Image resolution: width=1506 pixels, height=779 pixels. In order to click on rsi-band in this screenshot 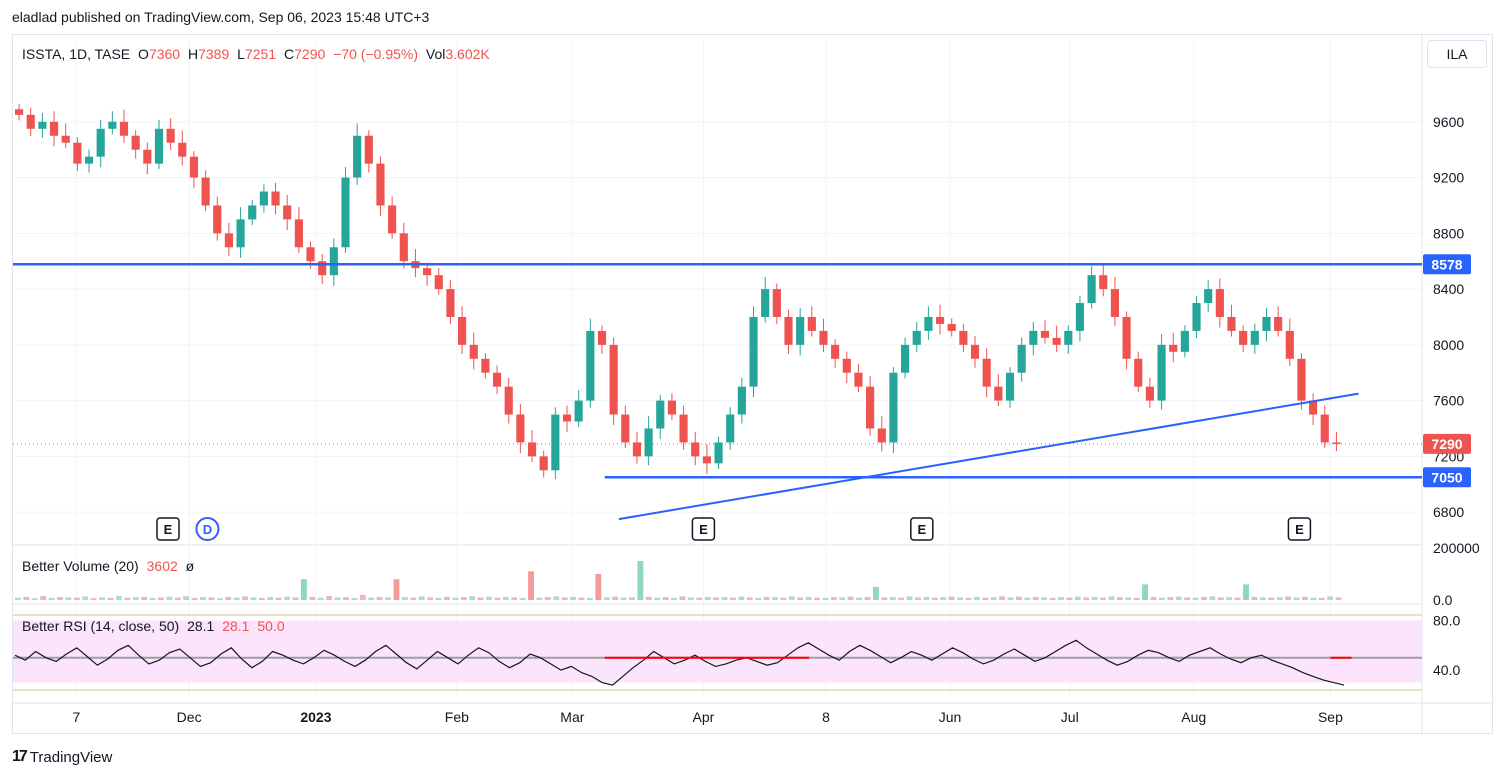, I will do `click(717, 651)`.